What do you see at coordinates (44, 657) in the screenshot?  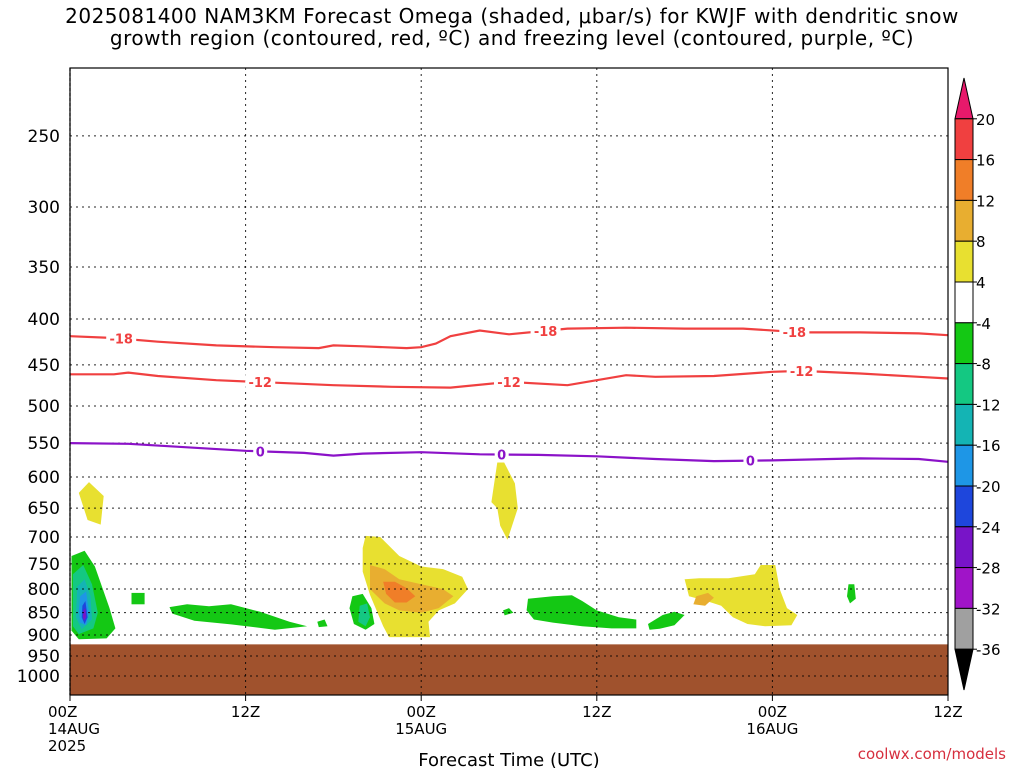 I see `y-tick-label: 950` at bounding box center [44, 657].